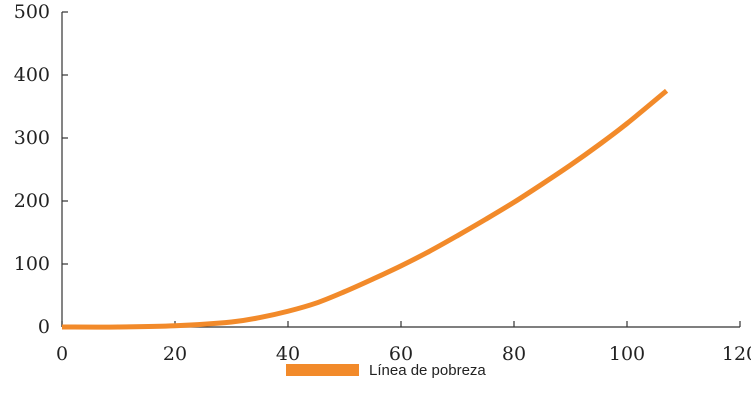  What do you see at coordinates (288, 354) in the screenshot?
I see `x-tick-label: 40` at bounding box center [288, 354].